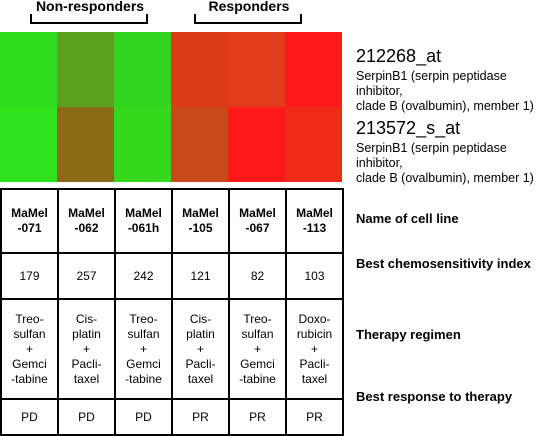  Describe the element at coordinates (408, 334) in the screenshot. I see `row-label-therapy: Therapy regimen` at that location.